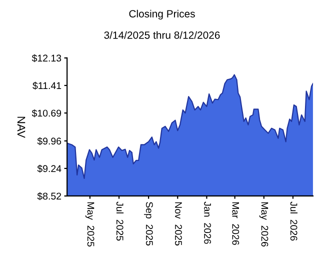 This screenshot has width=324, height=267. I want to click on y-tick-label: $12.13, so click(47, 58).